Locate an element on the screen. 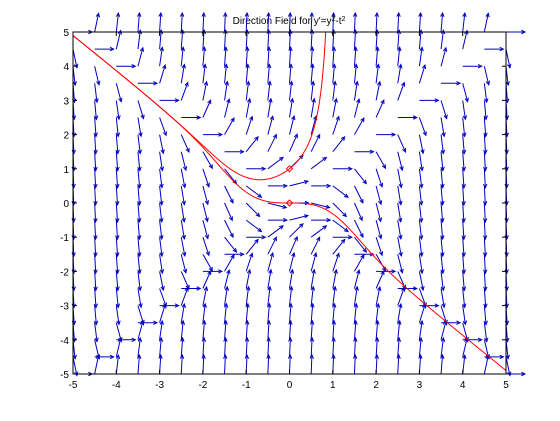 The image size is (560, 421). x-tick-label: -5 is located at coordinates (73, 385).